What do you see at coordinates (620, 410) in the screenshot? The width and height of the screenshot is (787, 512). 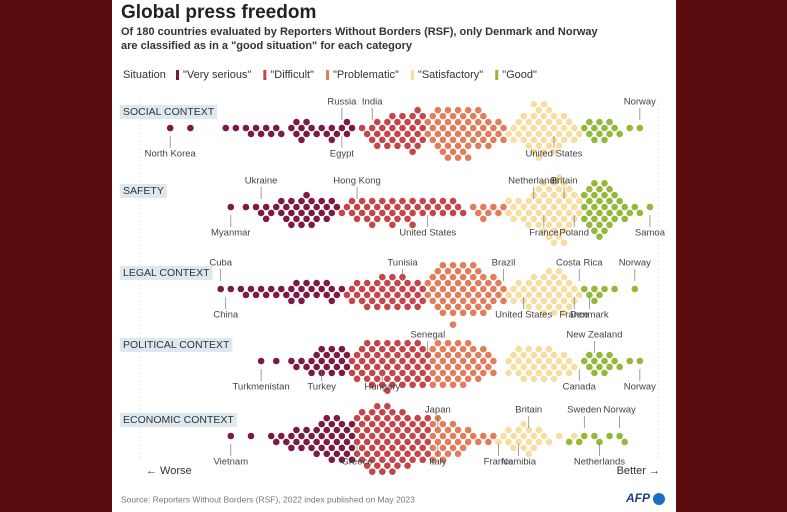 I see `country-label: Norway` at bounding box center [620, 410].